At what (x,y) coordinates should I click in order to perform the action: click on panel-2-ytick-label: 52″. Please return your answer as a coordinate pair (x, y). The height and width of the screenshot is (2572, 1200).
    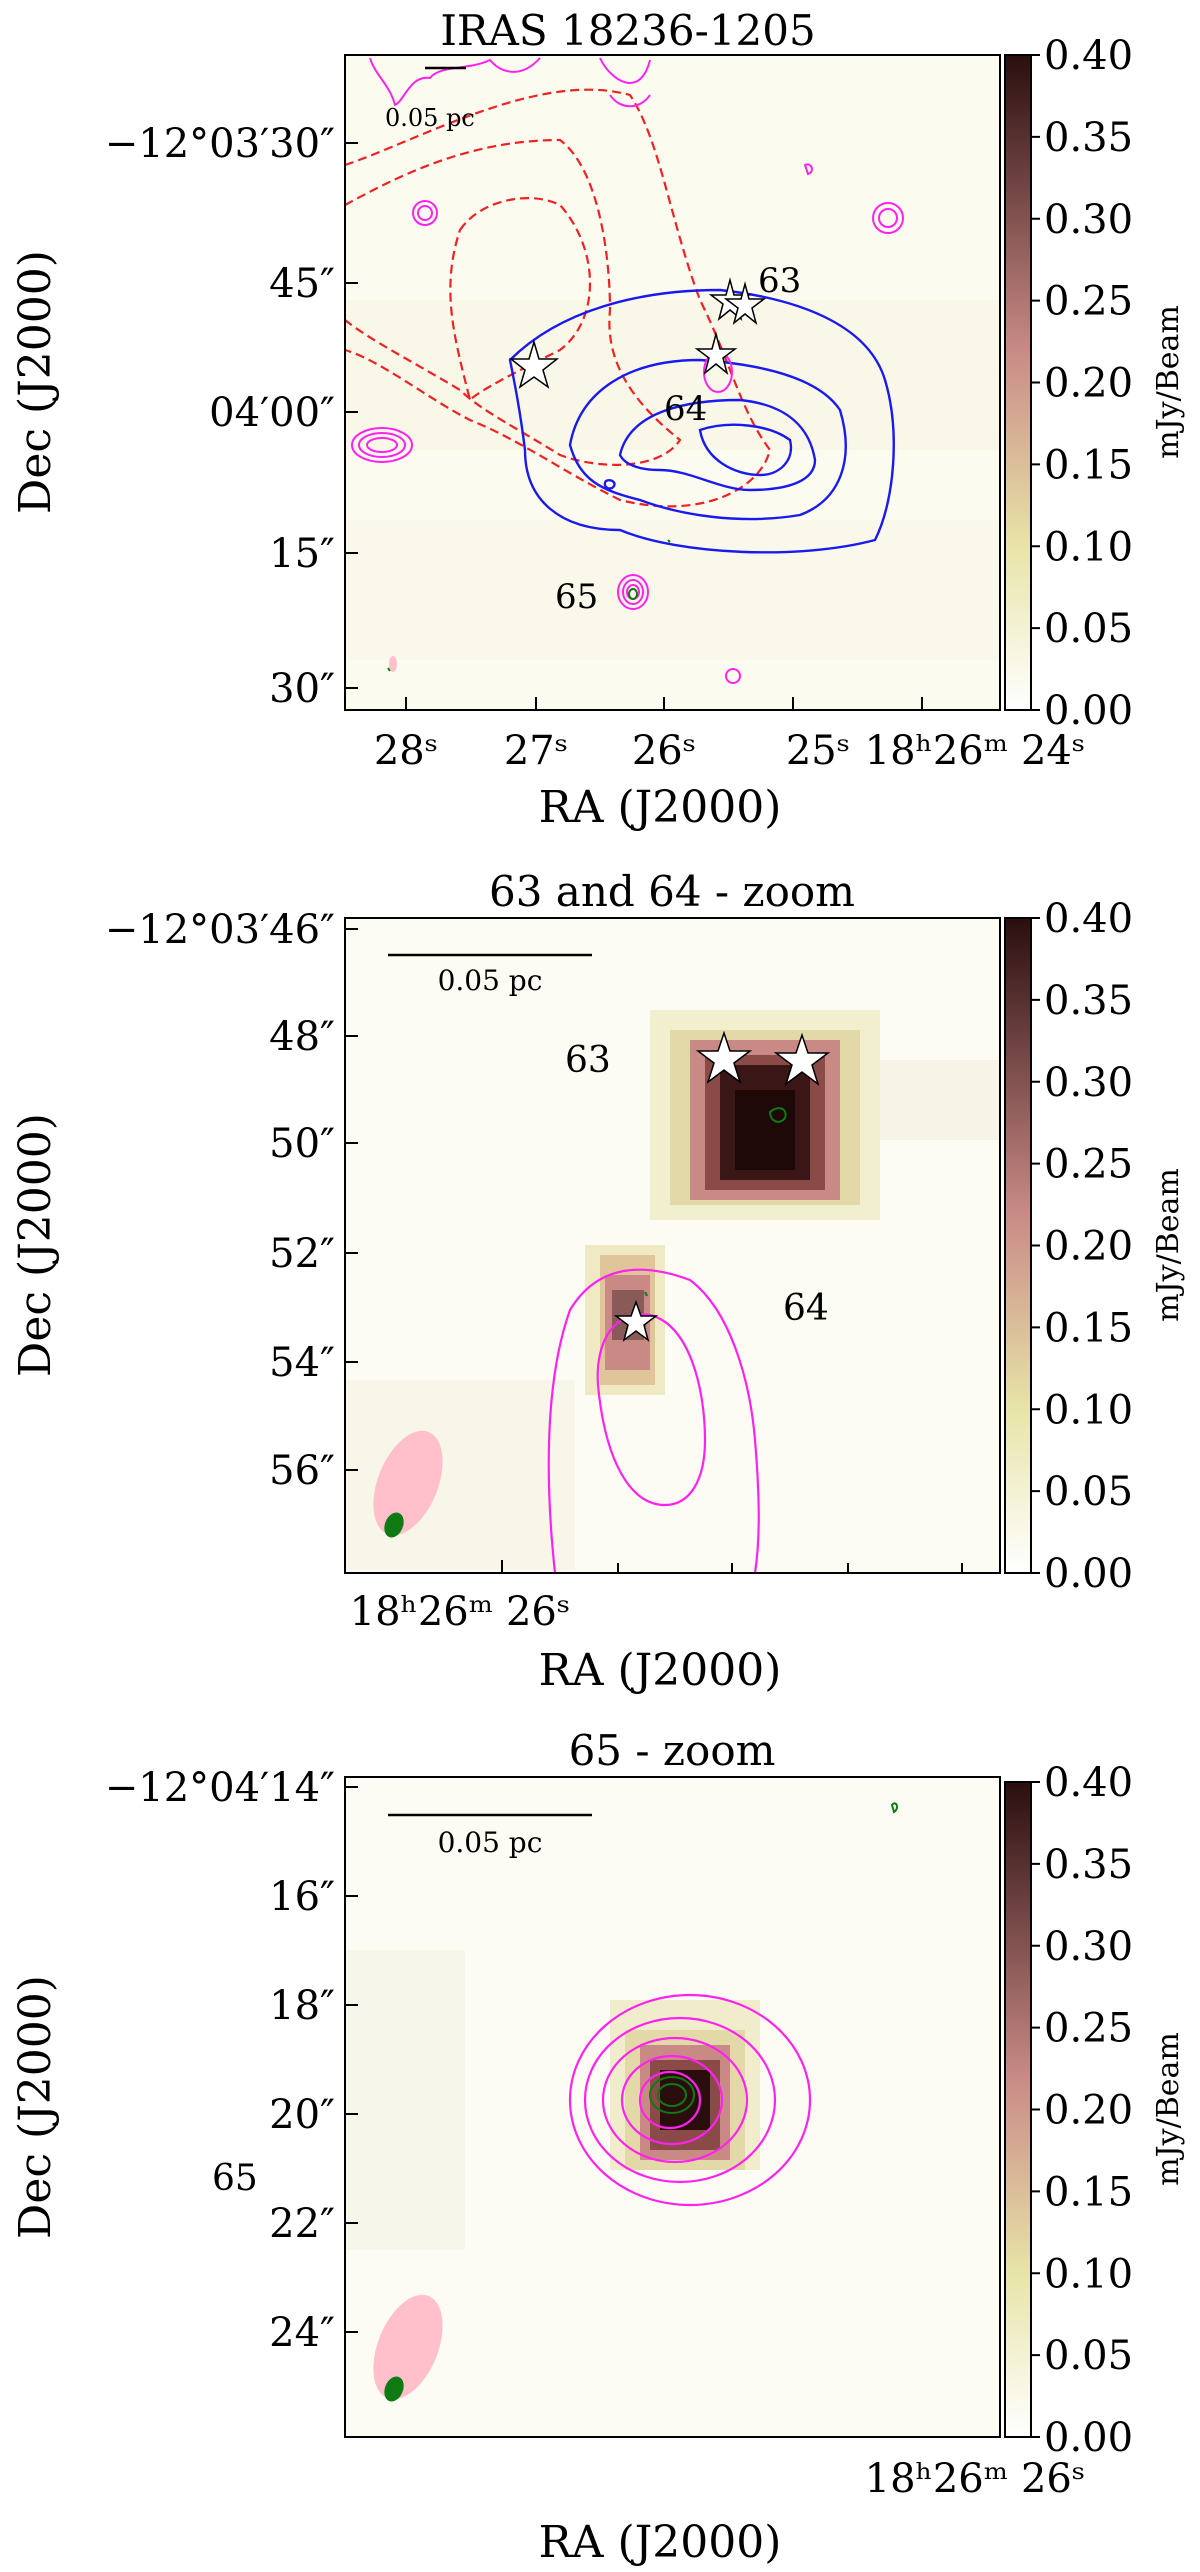
    Looking at the image, I should click on (302, 1254).